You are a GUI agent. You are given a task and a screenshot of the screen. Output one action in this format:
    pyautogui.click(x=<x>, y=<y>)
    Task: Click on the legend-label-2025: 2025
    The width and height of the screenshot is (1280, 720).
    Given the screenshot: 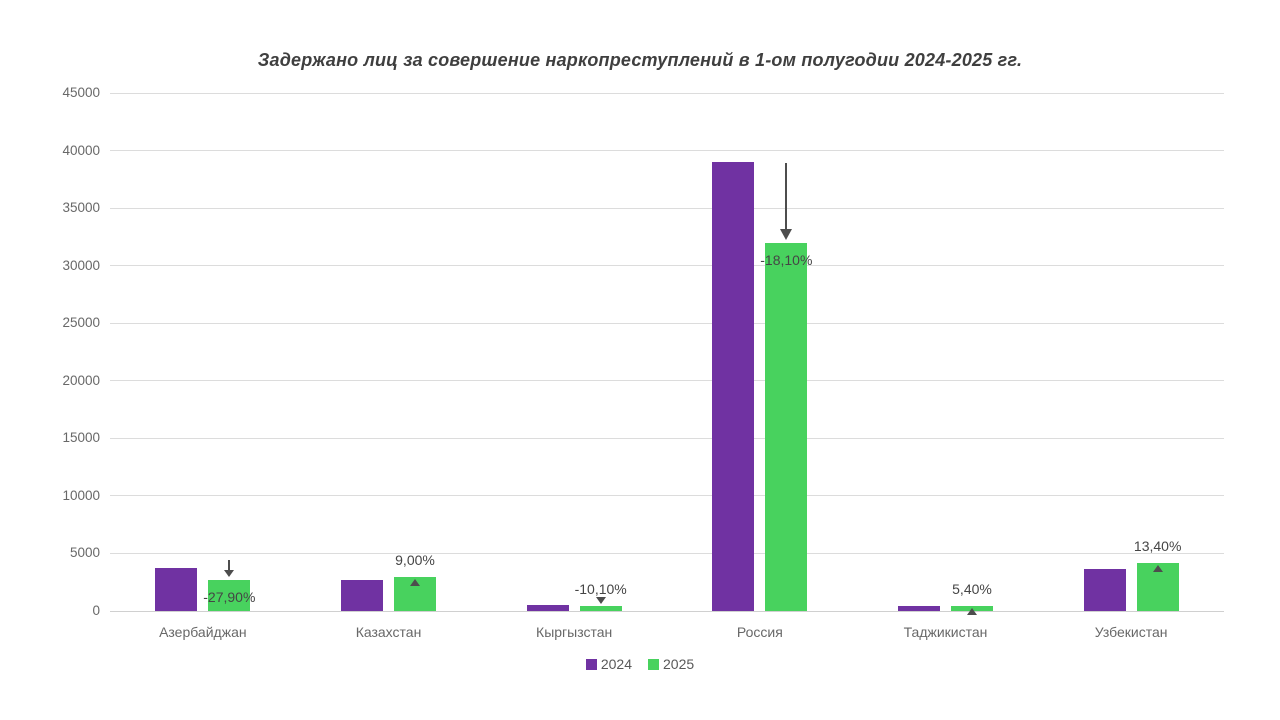 What is the action you would take?
    pyautogui.click(x=679, y=664)
    